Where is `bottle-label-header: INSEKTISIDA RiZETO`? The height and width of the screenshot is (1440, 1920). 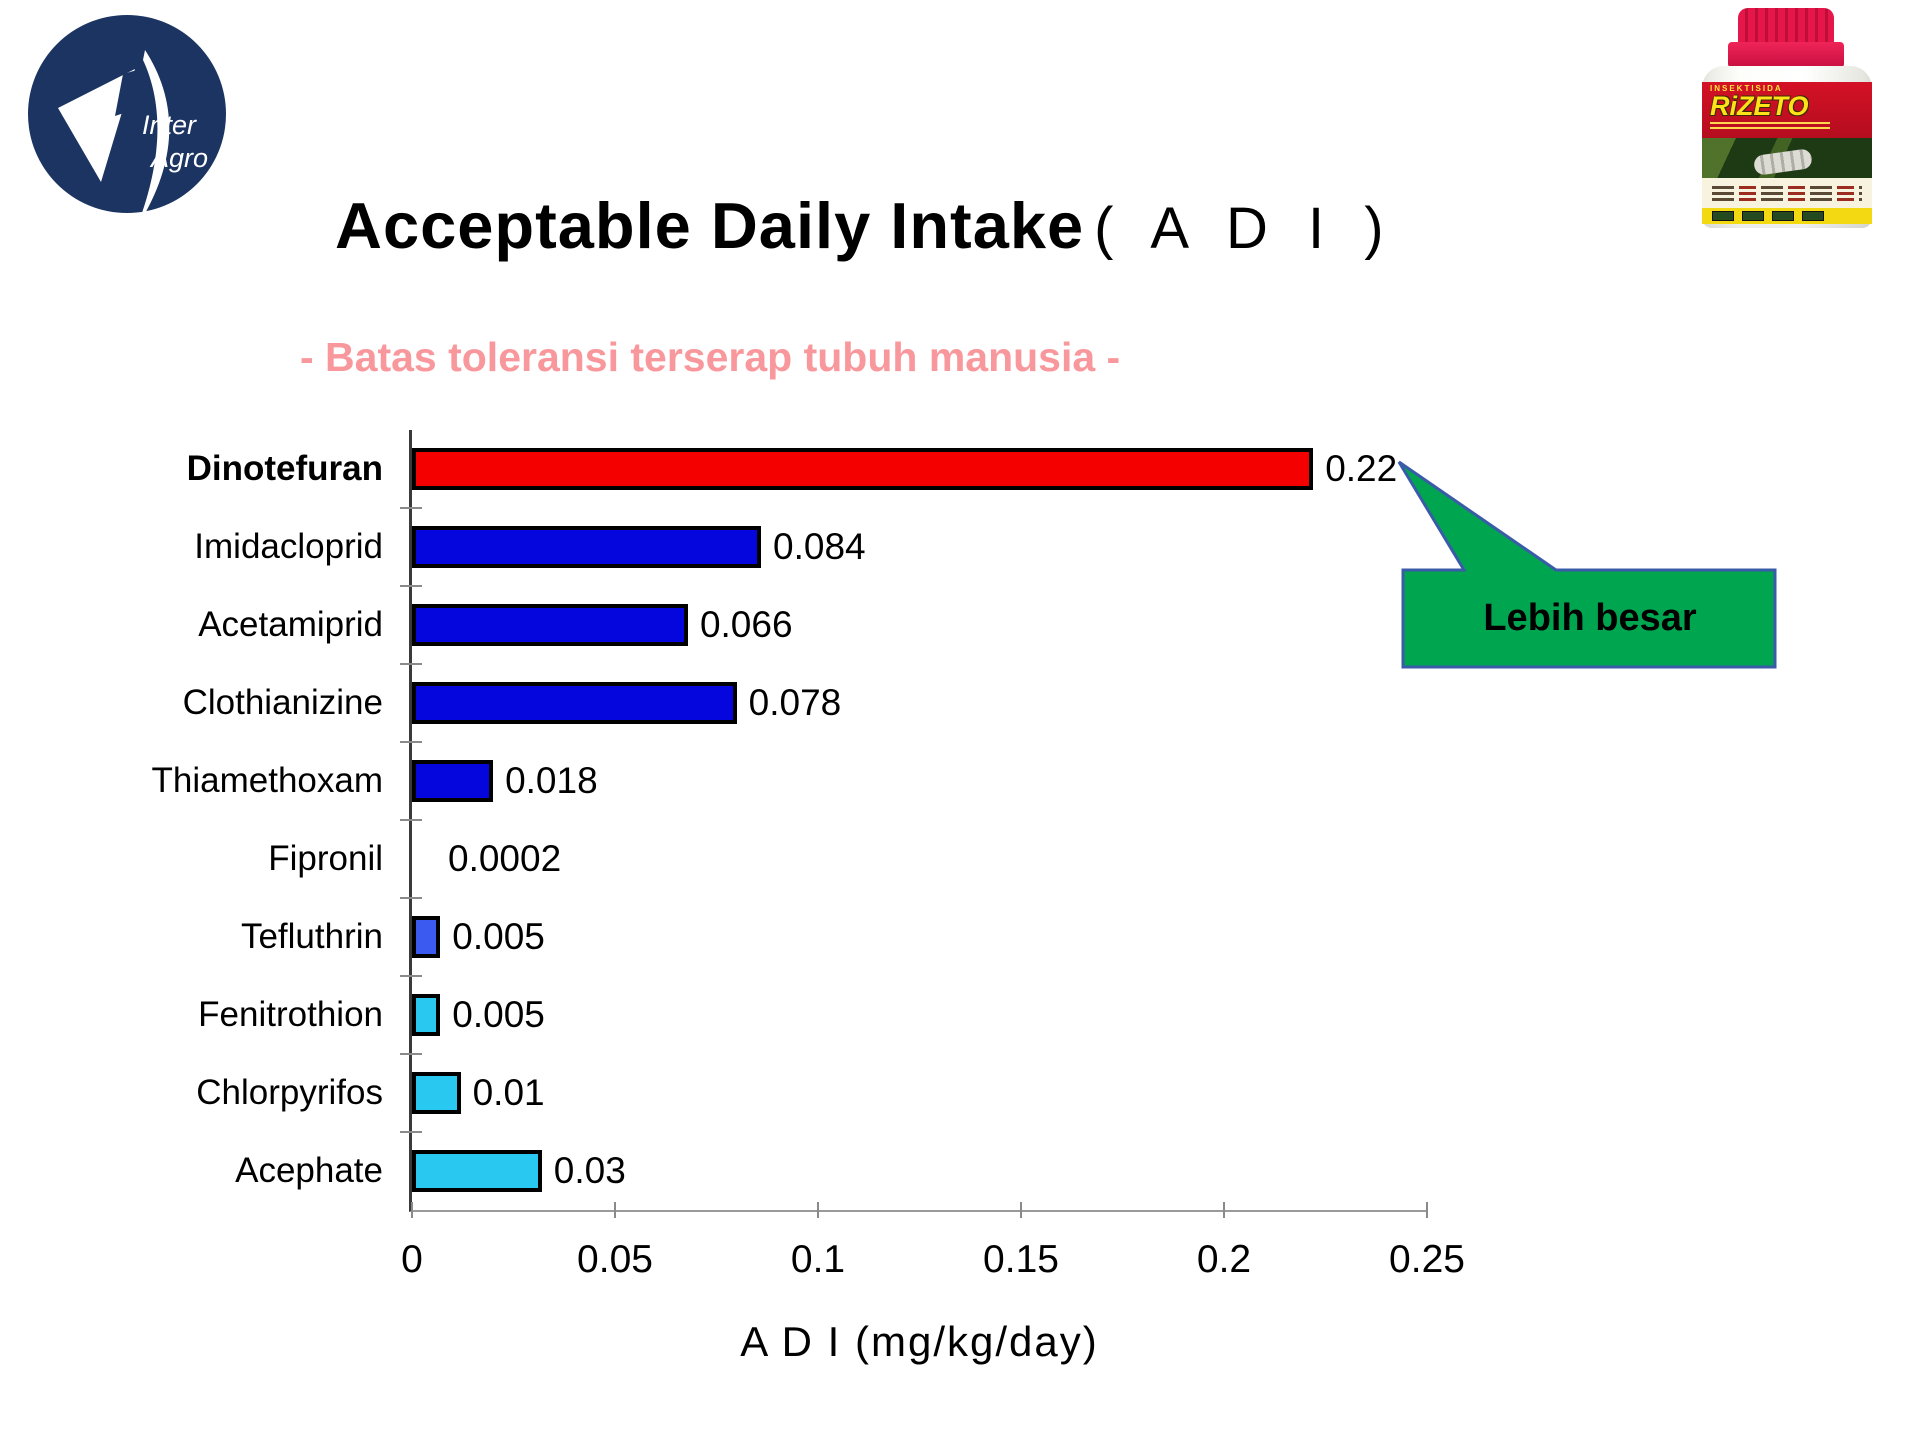
bottle-label-header: INSEKTISIDA RiZETO is located at coordinates (1787, 110).